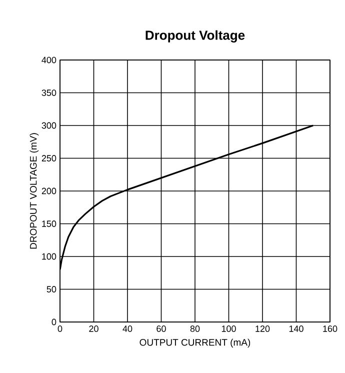 This screenshot has width=345, height=373. Describe the element at coordinates (229, 329) in the screenshot. I see `x-tick-label: 100` at that location.